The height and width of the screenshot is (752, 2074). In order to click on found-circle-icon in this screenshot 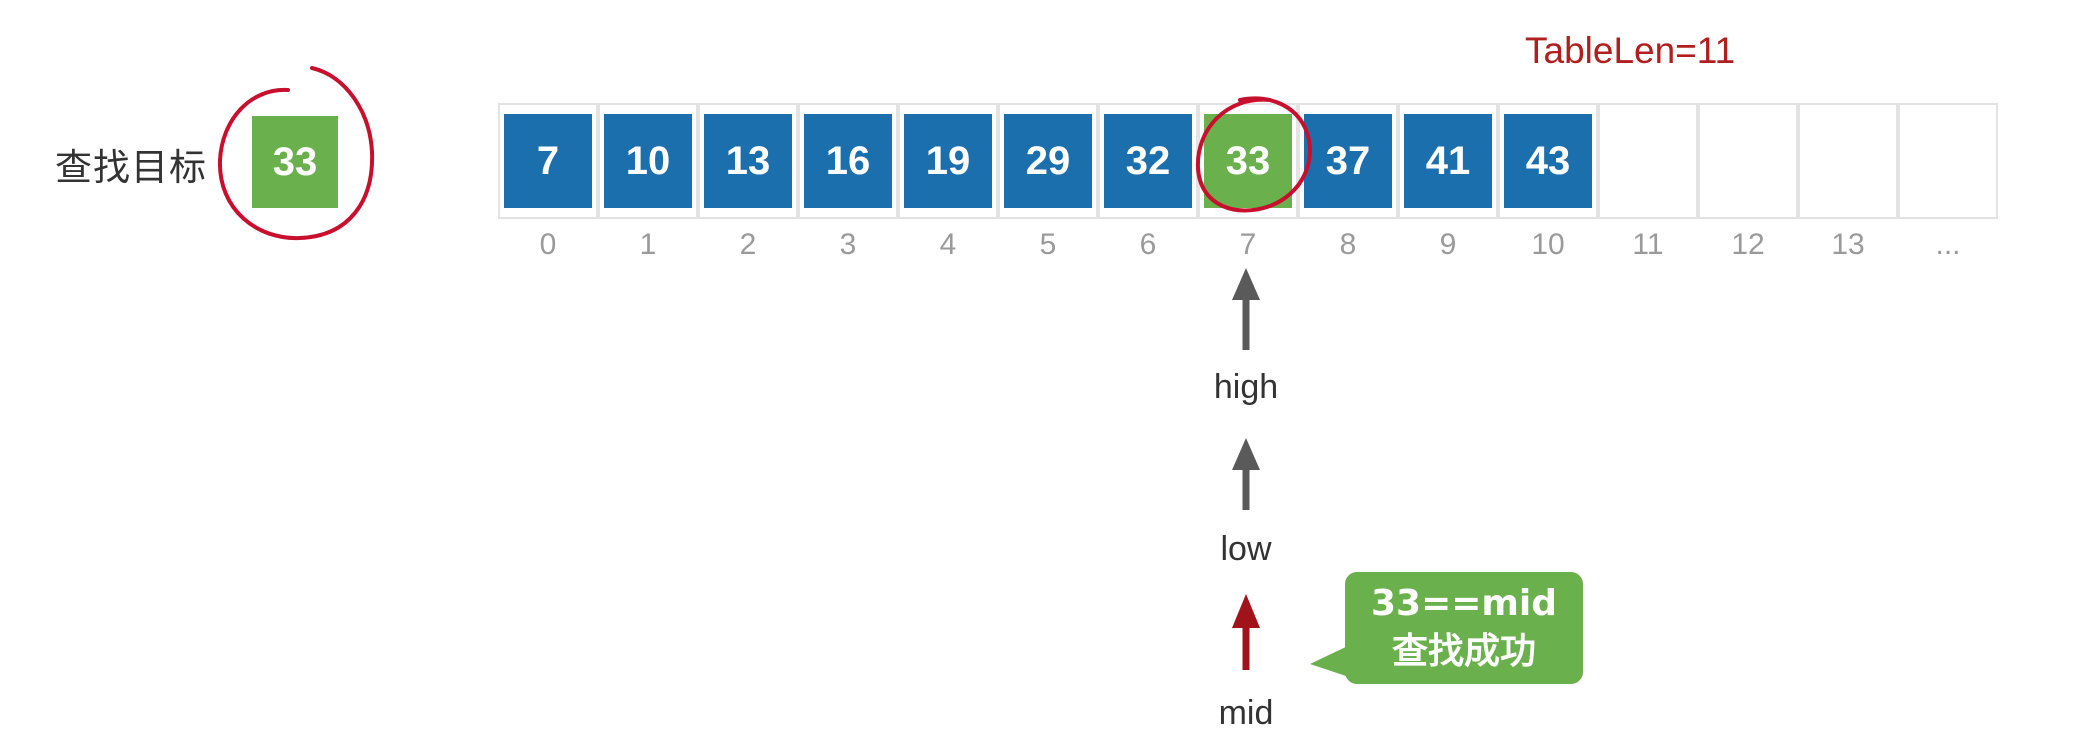, I will do `click(1253, 154)`.